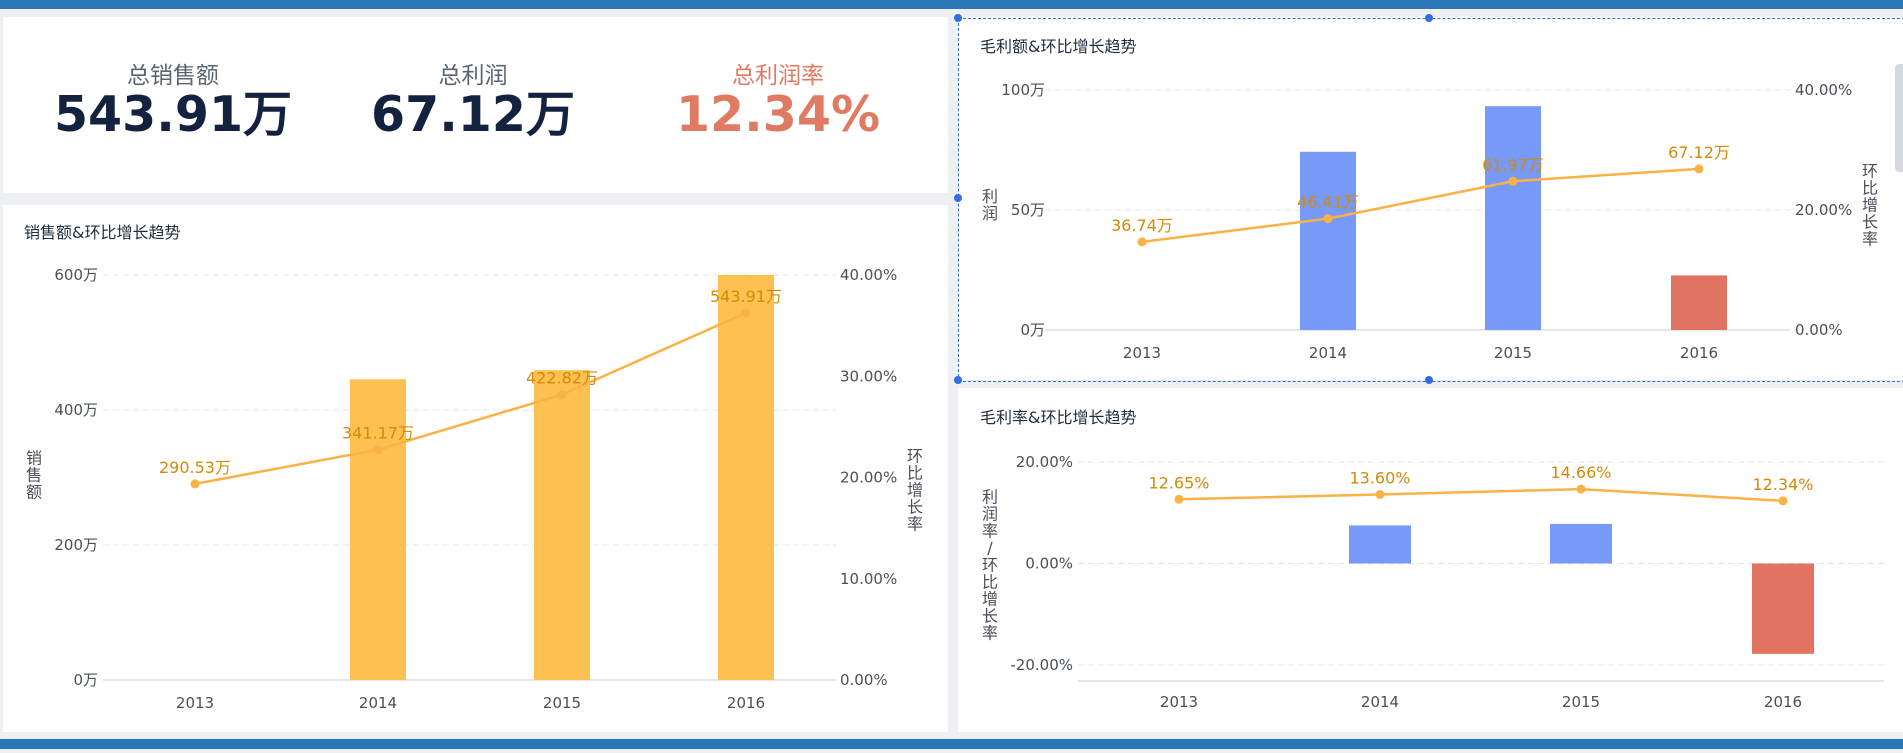 This screenshot has width=1903, height=753. What do you see at coordinates (778, 76) in the screenshot?
I see `kpi-label: 总利润率` at bounding box center [778, 76].